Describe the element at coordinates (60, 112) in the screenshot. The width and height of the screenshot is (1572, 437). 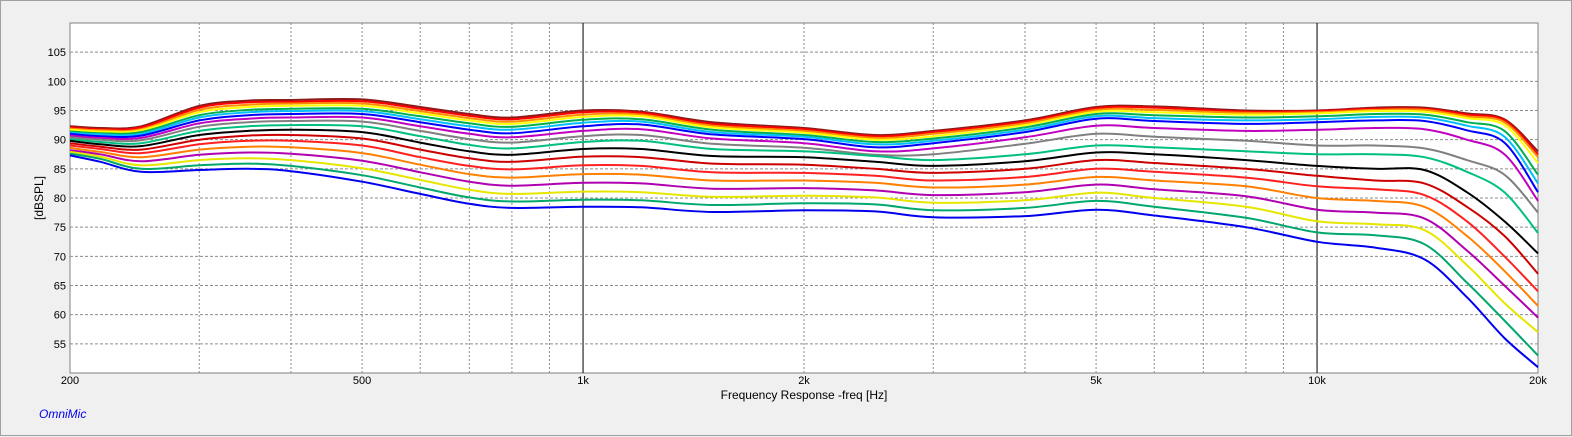
I see `y-tick-label: 95` at that location.